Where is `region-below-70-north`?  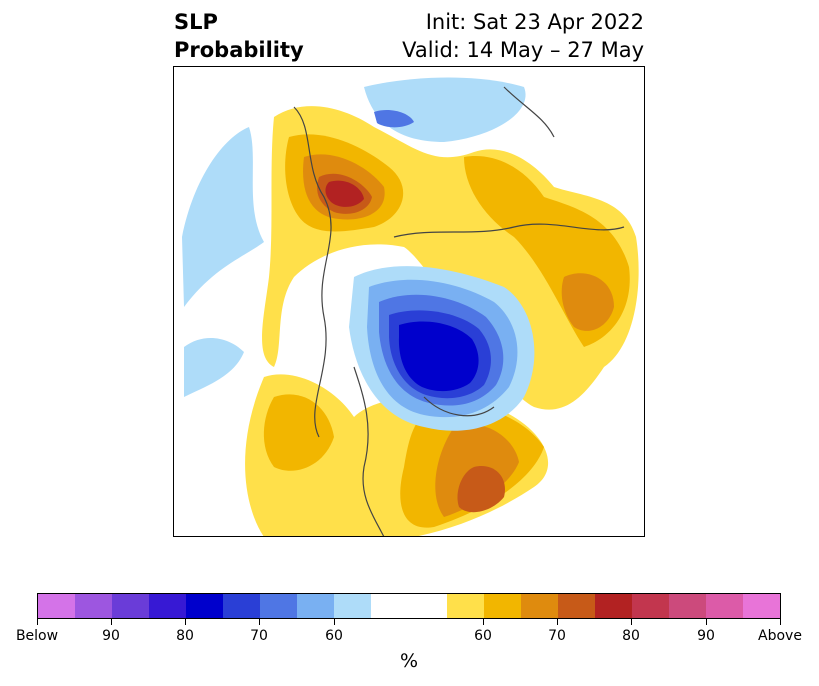
region-below-70-north is located at coordinates (394, 119).